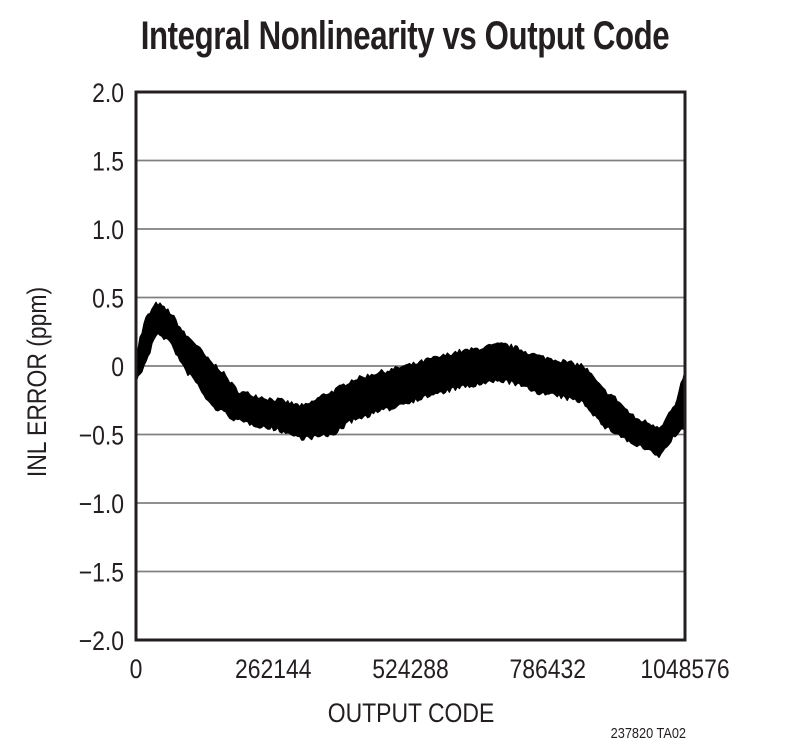  What do you see at coordinates (273, 669) in the screenshot?
I see `x-tick-label: 262144` at bounding box center [273, 669].